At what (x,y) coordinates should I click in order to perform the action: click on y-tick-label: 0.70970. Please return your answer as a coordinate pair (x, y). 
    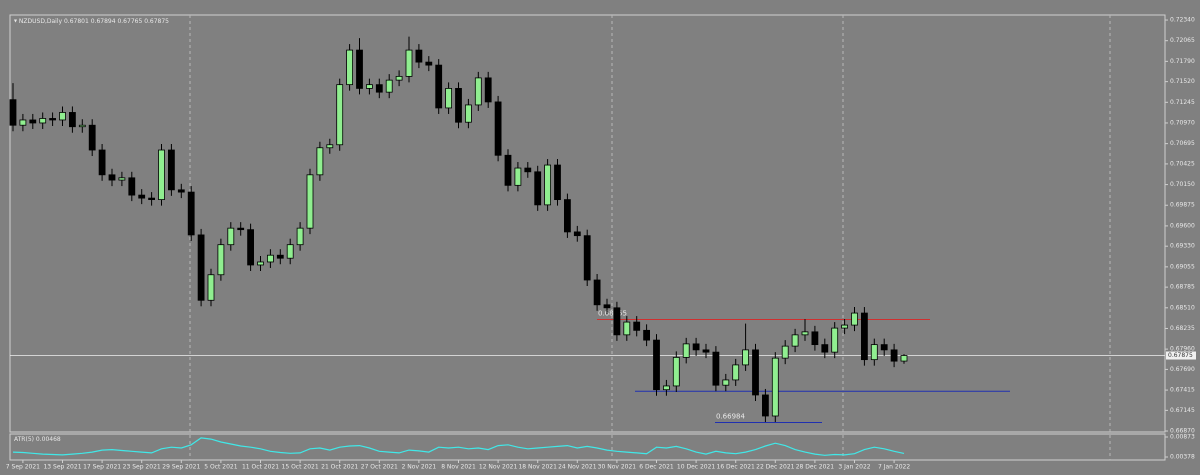
    Looking at the image, I should click on (1182, 122).